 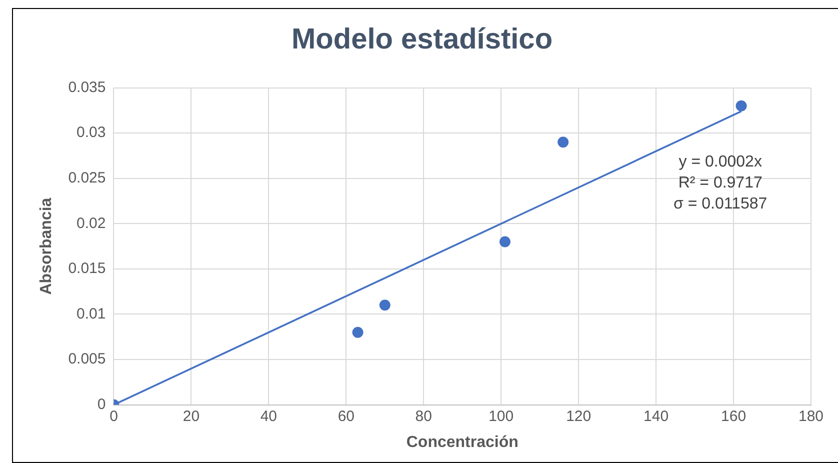 I want to click on y-tick-label: 0.01, so click(x=91, y=313).